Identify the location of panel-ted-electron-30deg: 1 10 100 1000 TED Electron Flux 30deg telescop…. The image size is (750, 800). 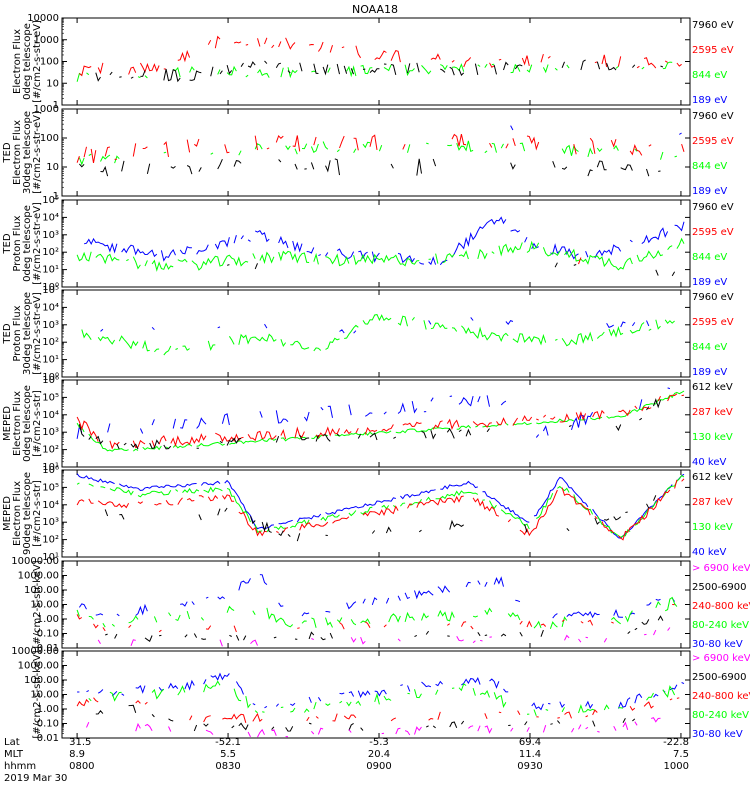
(368, 153).